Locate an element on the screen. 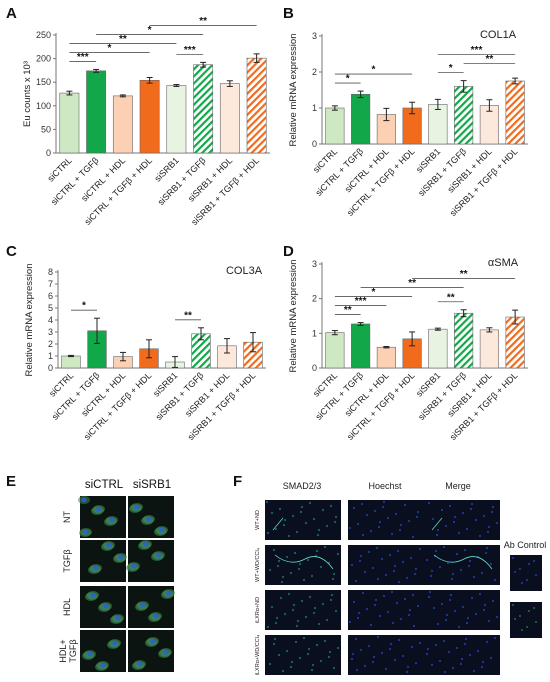  y-tick-label: 7 is located at coordinates (50, 284).